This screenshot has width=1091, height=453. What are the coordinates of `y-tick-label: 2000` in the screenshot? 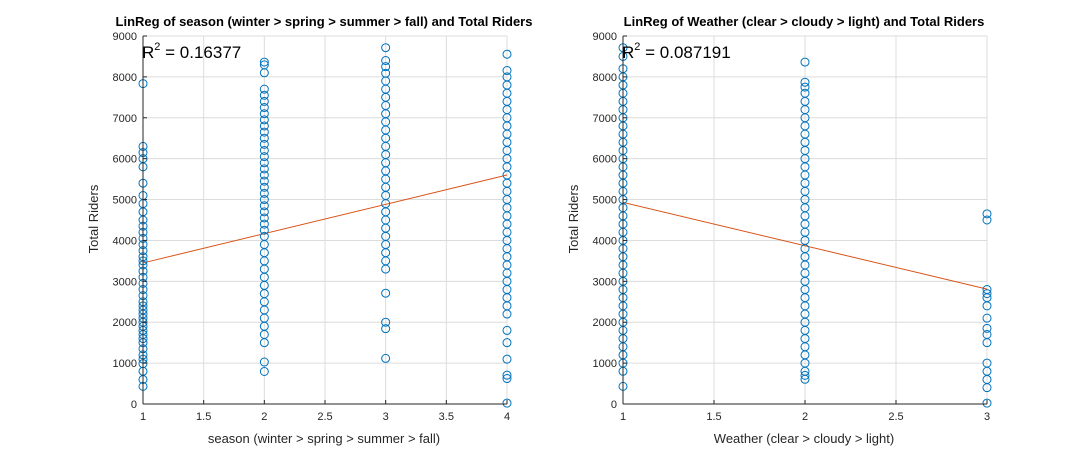 It's located at (605, 323).